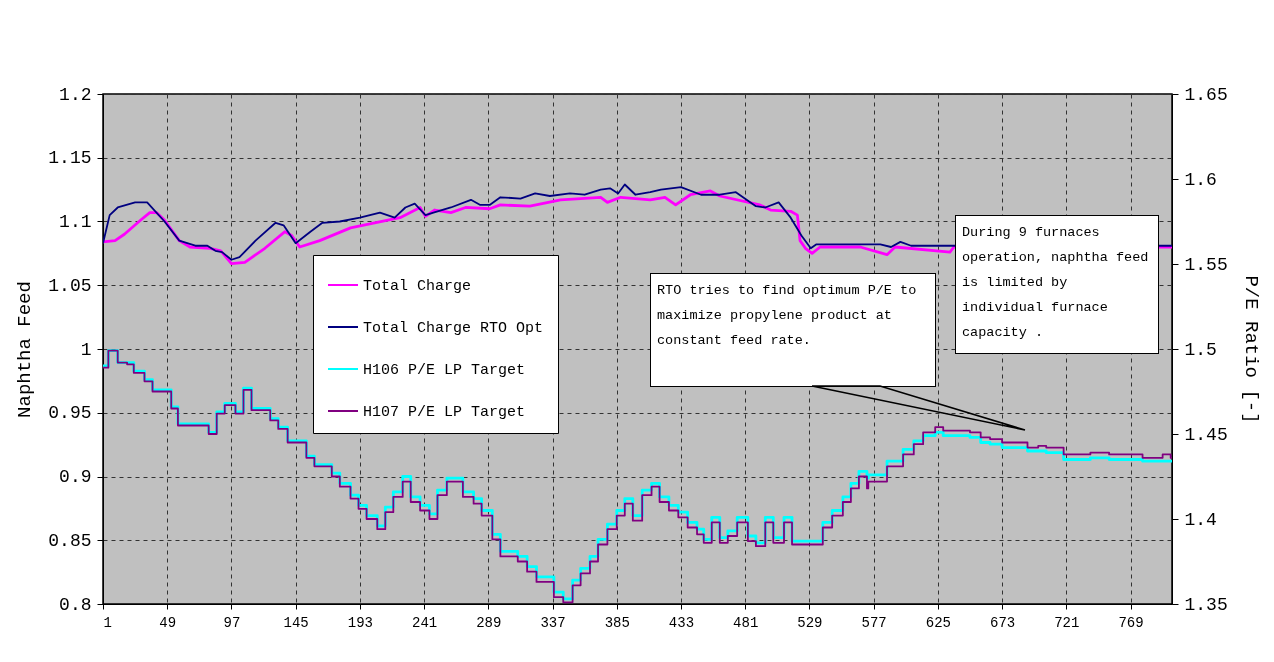  What do you see at coordinates (681, 622) in the screenshot?
I see `x-tick-label: 433` at bounding box center [681, 622].